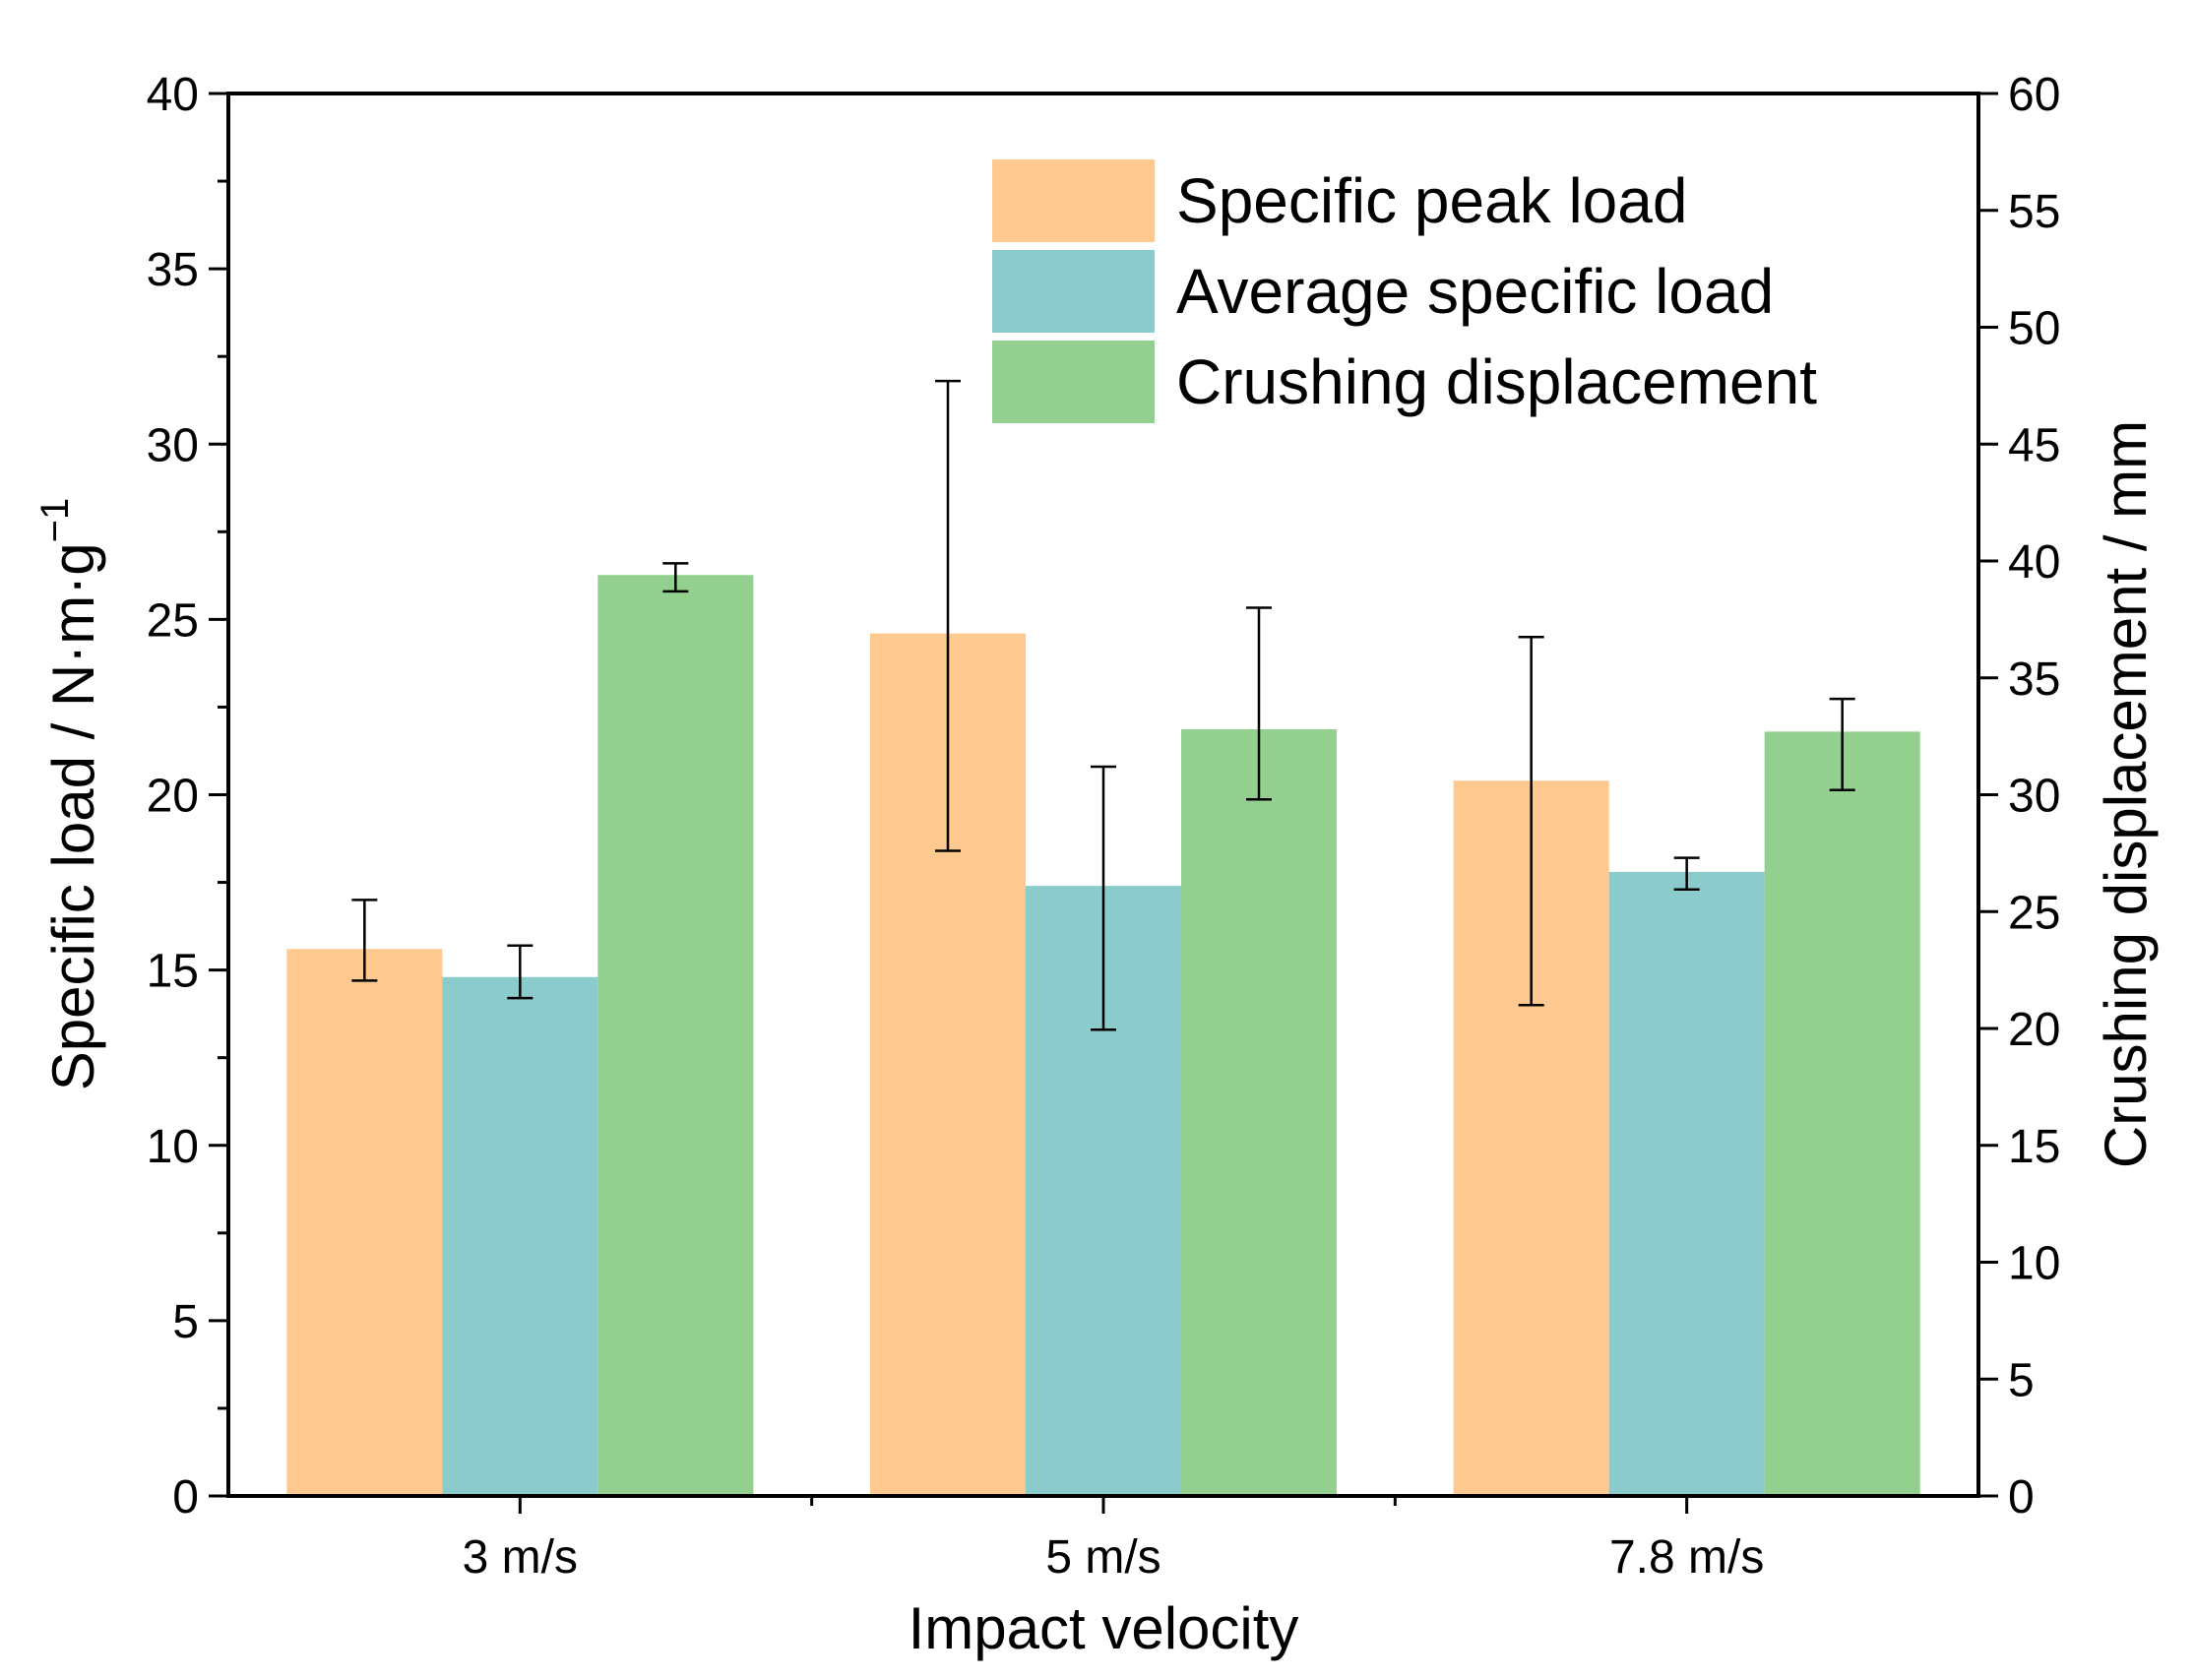  What do you see at coordinates (173, 1147) in the screenshot?
I see `y-tick-label-left: 10` at bounding box center [173, 1147].